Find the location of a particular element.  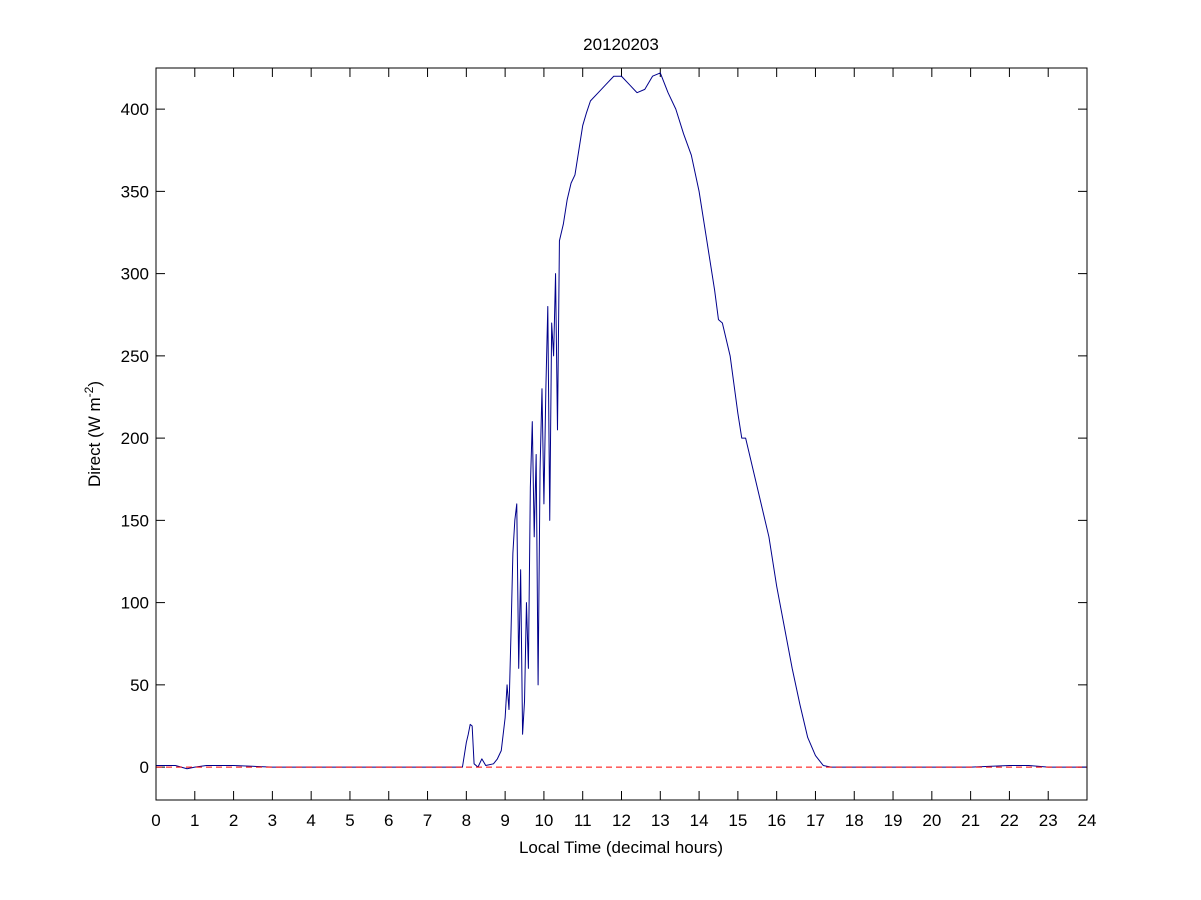

x-tick-label: 1 is located at coordinates (194, 820).